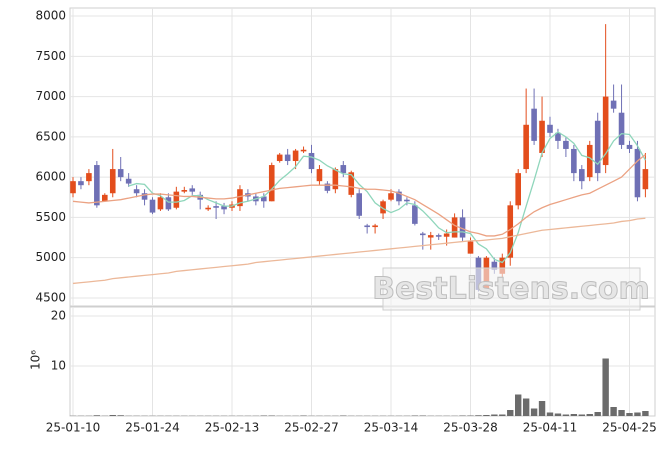 This screenshot has width=671, height=449. Describe the element at coordinates (50, 217) in the screenshot. I see `y-tick-label: 5500` at that location.